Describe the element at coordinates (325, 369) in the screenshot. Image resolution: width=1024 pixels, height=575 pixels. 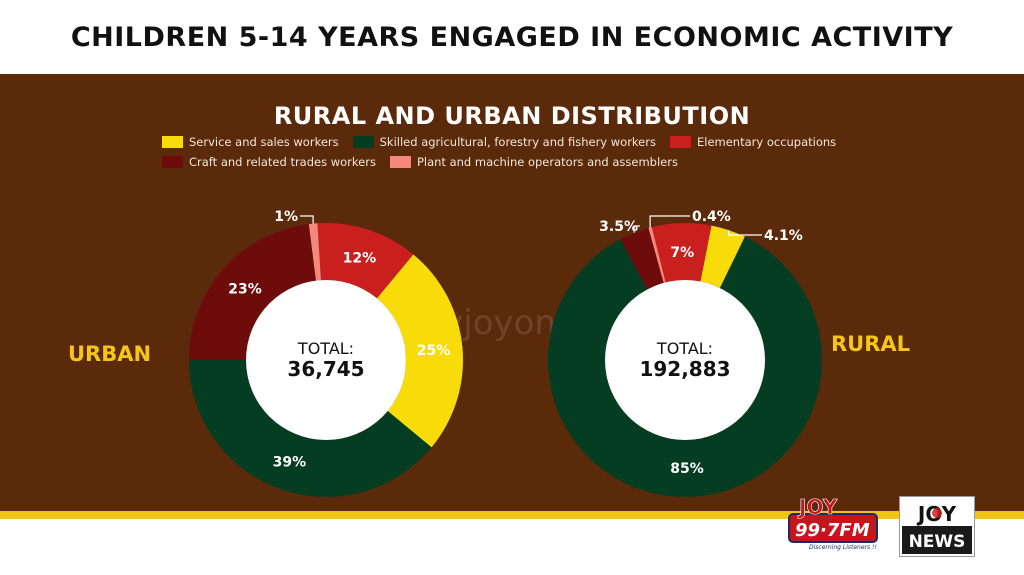
I see `total-value: 36,745` at that location.